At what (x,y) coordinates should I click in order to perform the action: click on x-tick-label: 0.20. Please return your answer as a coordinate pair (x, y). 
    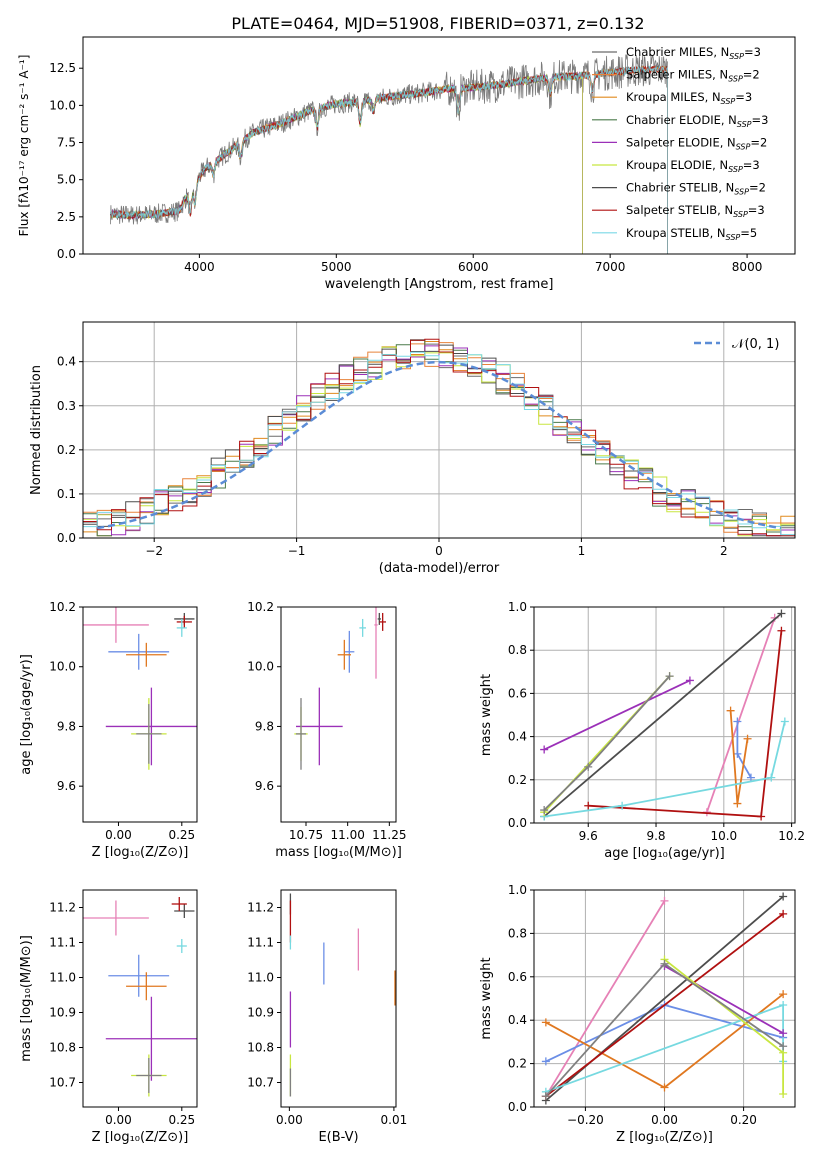
    Looking at the image, I should click on (743, 1120).